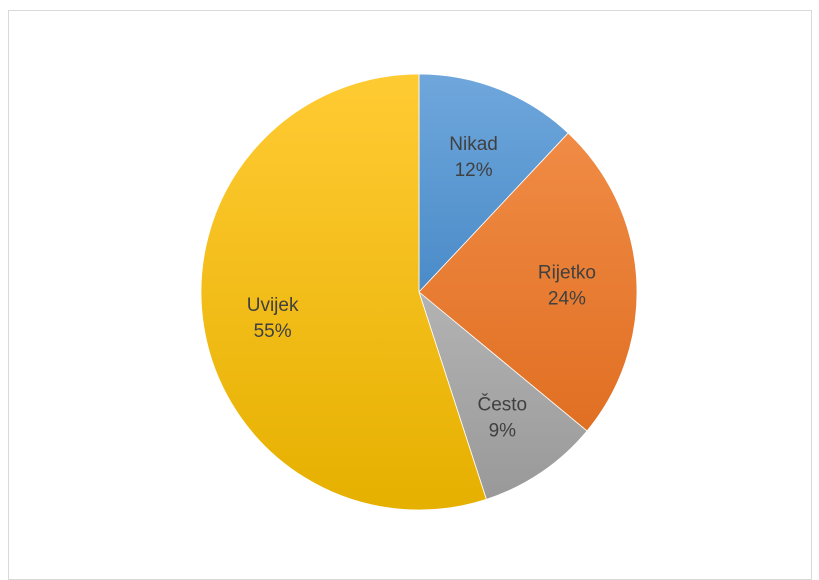 The width and height of the screenshot is (819, 580). I want to click on data-label-category: Nikad, so click(473, 144).